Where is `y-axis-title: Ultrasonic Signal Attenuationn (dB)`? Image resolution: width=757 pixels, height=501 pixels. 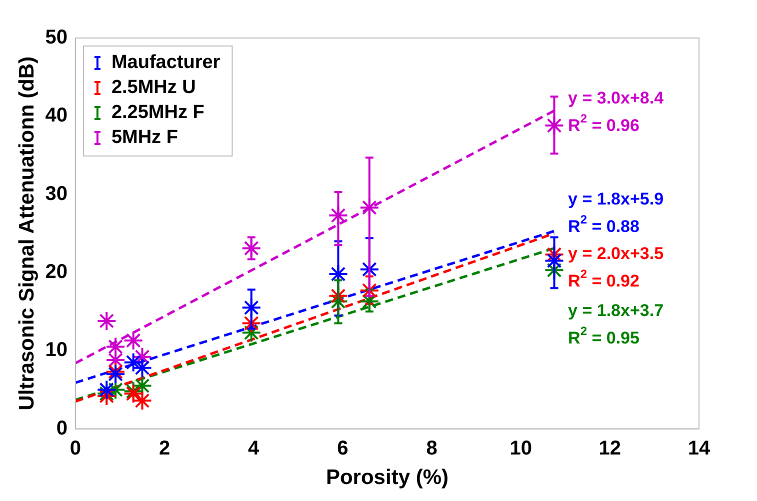 y-axis-title: Ultrasonic Signal Attenuationn (dB) is located at coordinates (26, 233).